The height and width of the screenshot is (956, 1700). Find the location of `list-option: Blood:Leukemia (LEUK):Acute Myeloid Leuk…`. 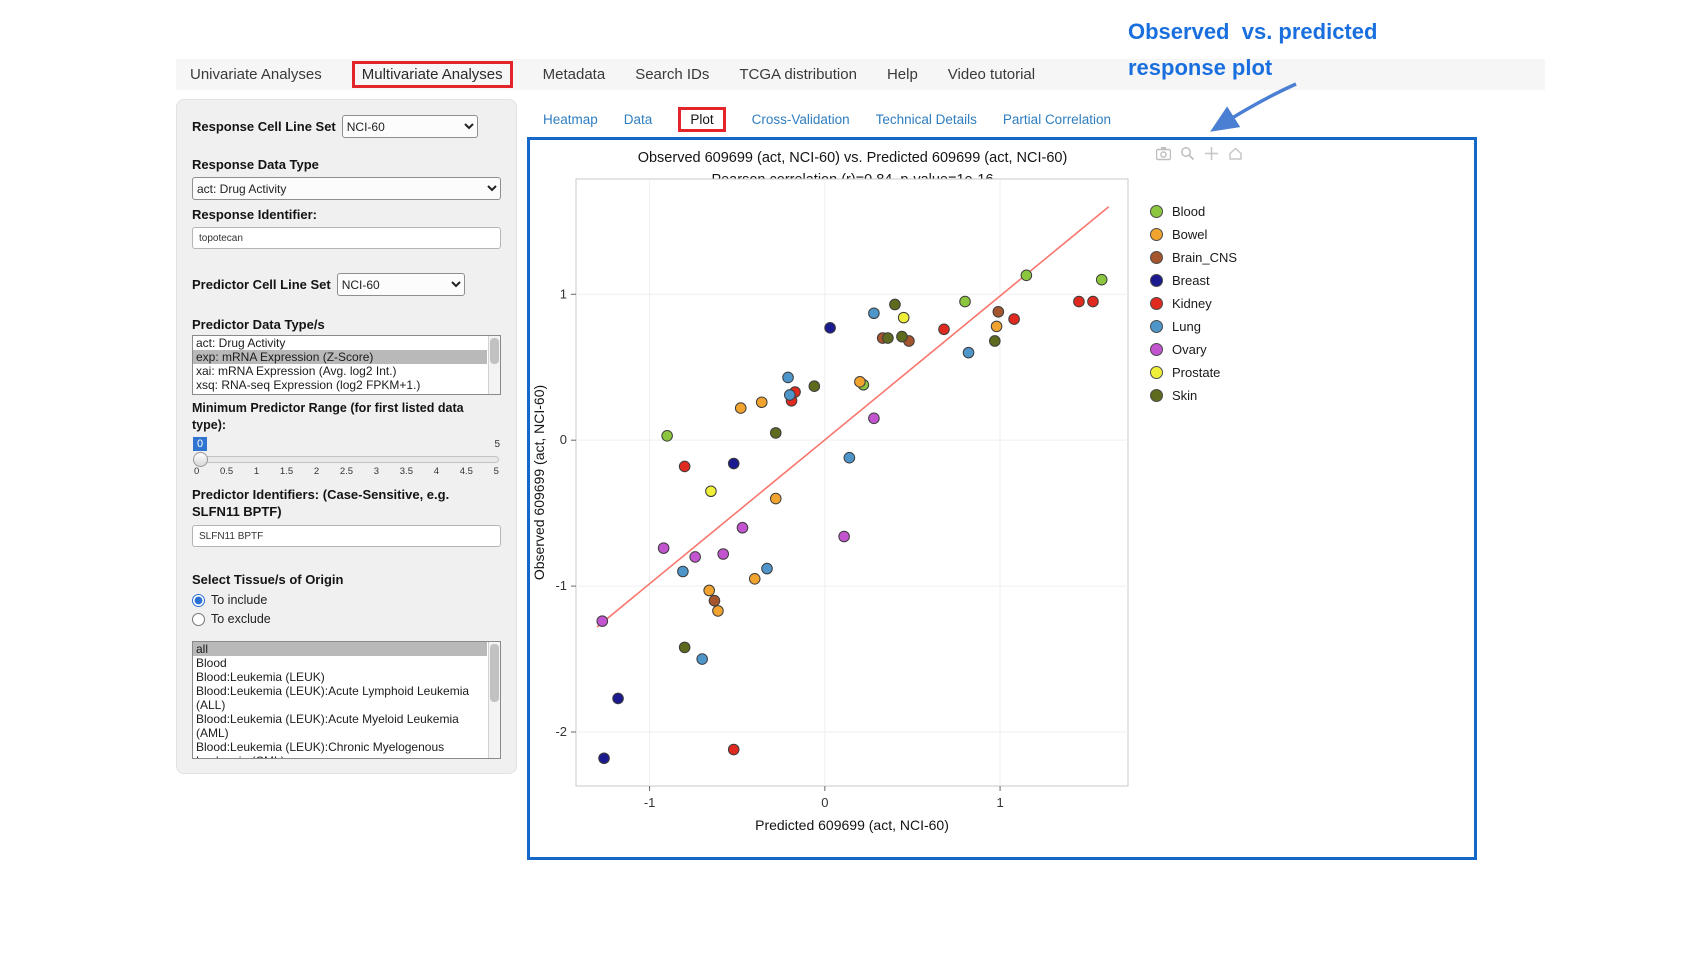

list-option: Blood:Leukemia (LEUK):Acute Myeloid Leuk… is located at coordinates (327, 726).